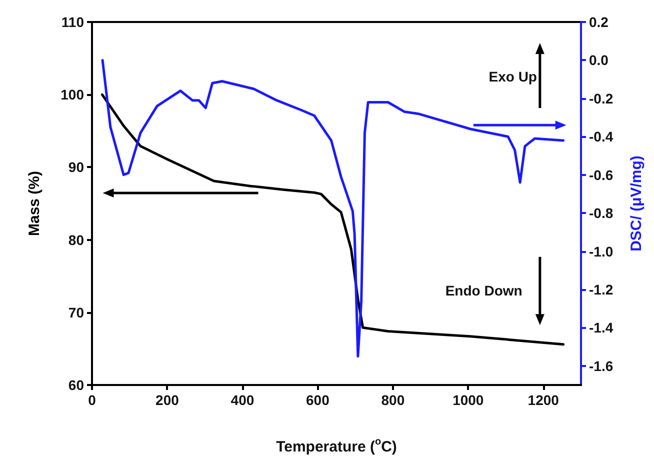  I want to click on y2-tick-label: -1.0, so click(601, 251).